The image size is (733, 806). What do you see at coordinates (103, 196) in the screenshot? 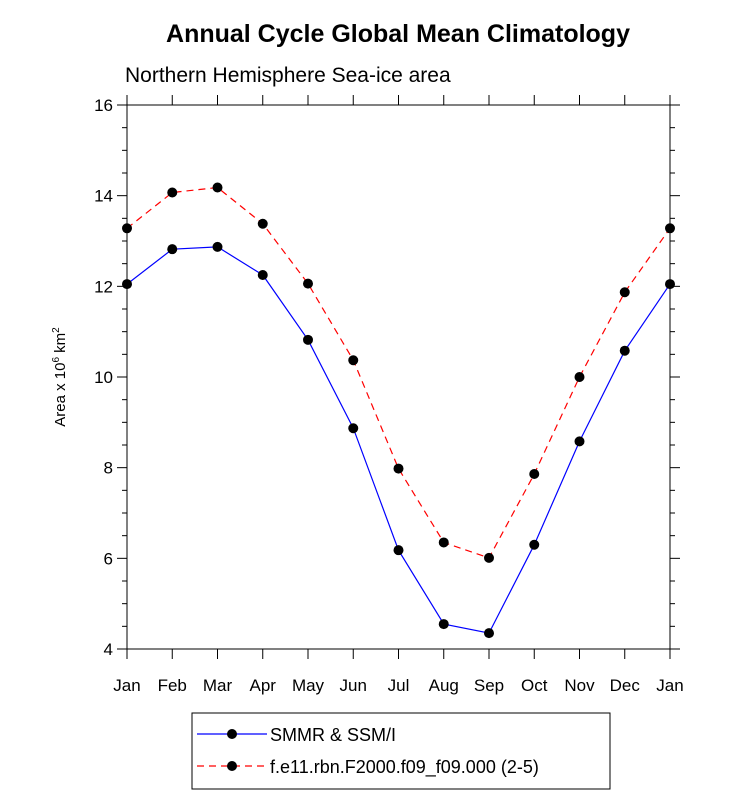
I see `y-tick-label: 14` at bounding box center [103, 196].